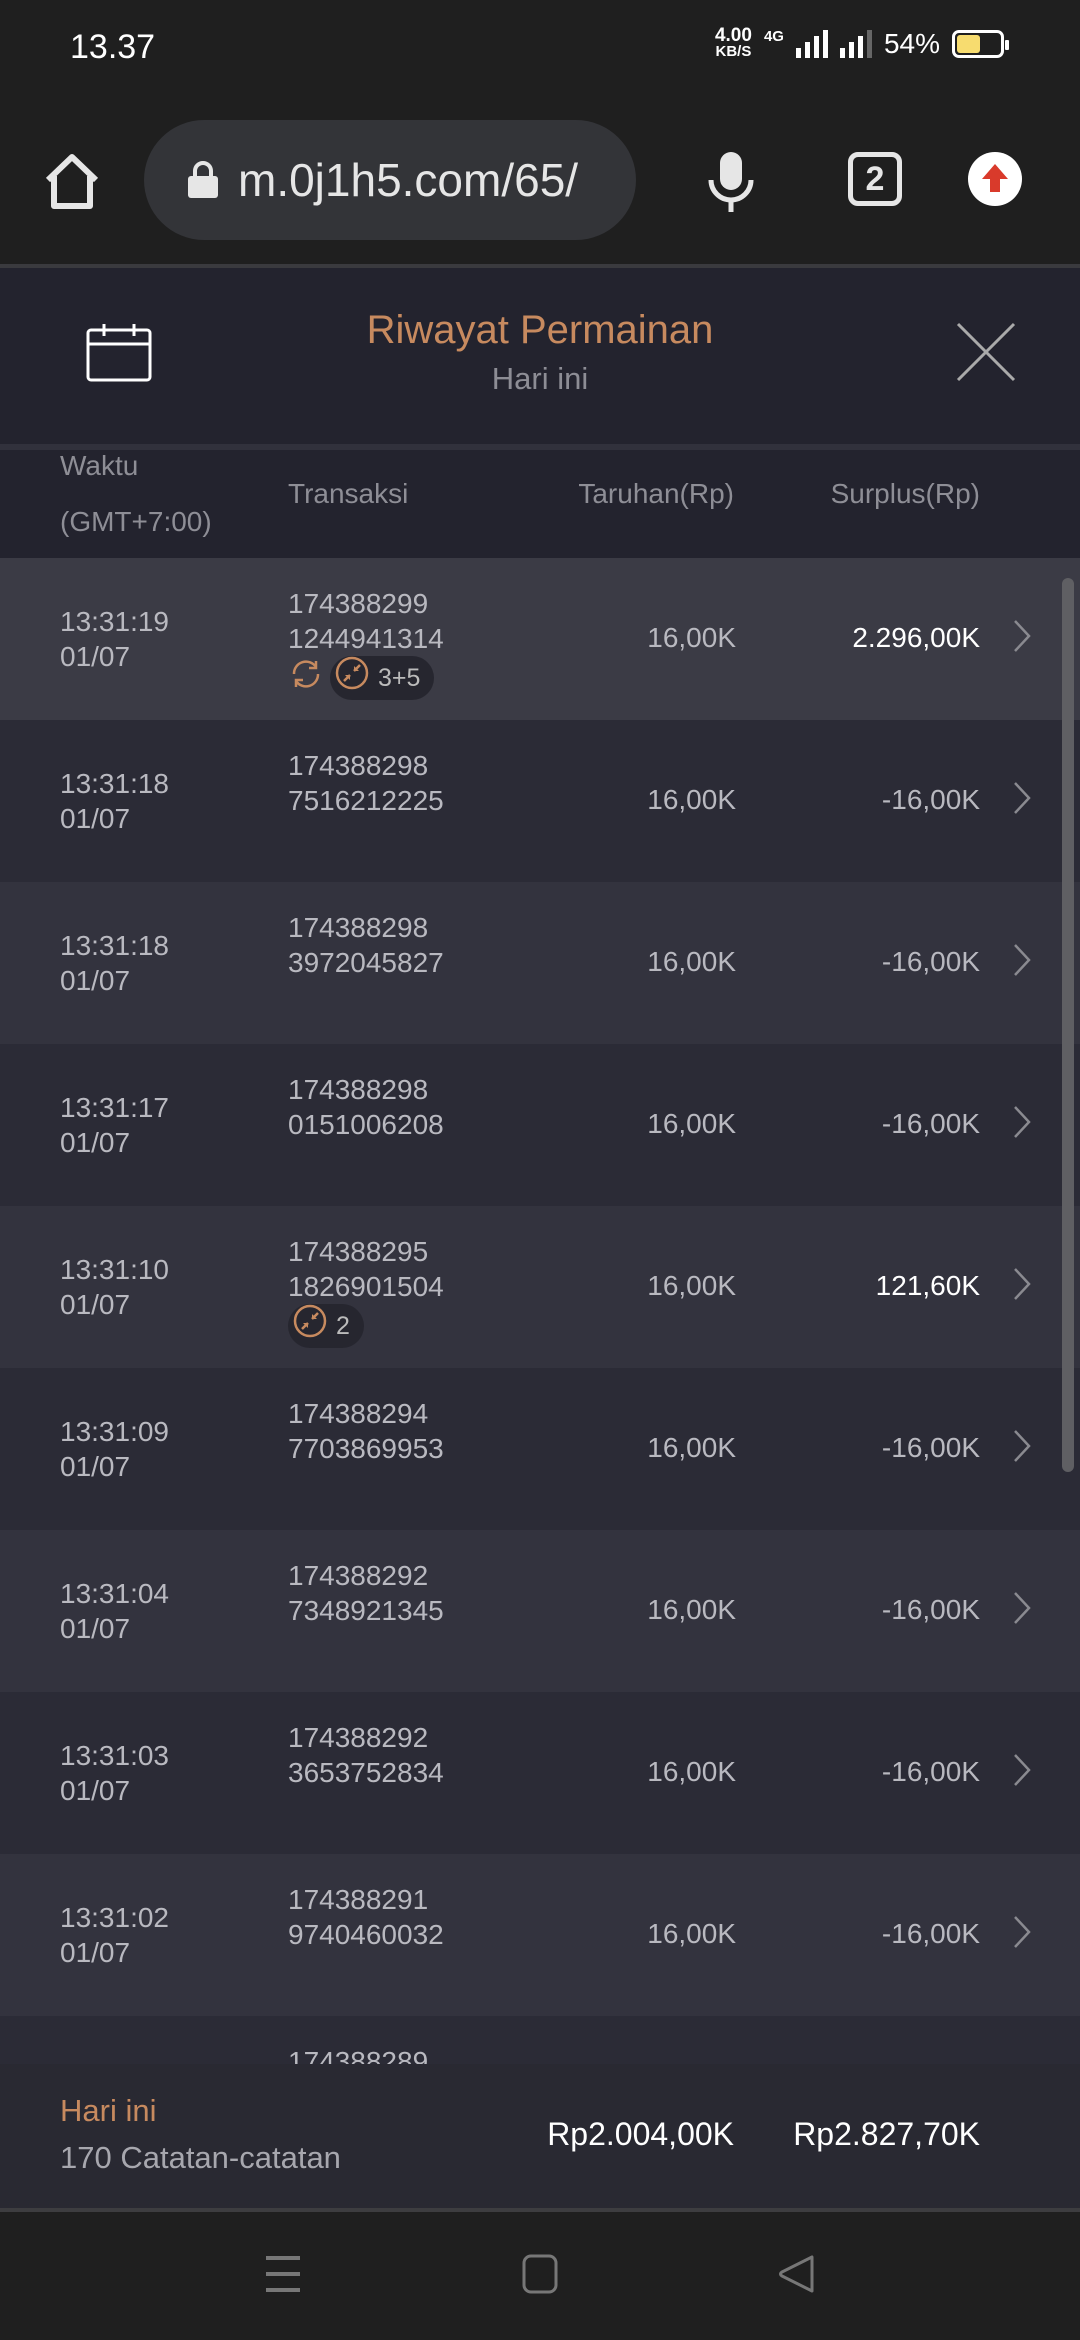 The width and height of the screenshot is (1080, 2340). What do you see at coordinates (540, 356) in the screenshot?
I see `page-header: Riwayat Permainan Hari ini` at bounding box center [540, 356].